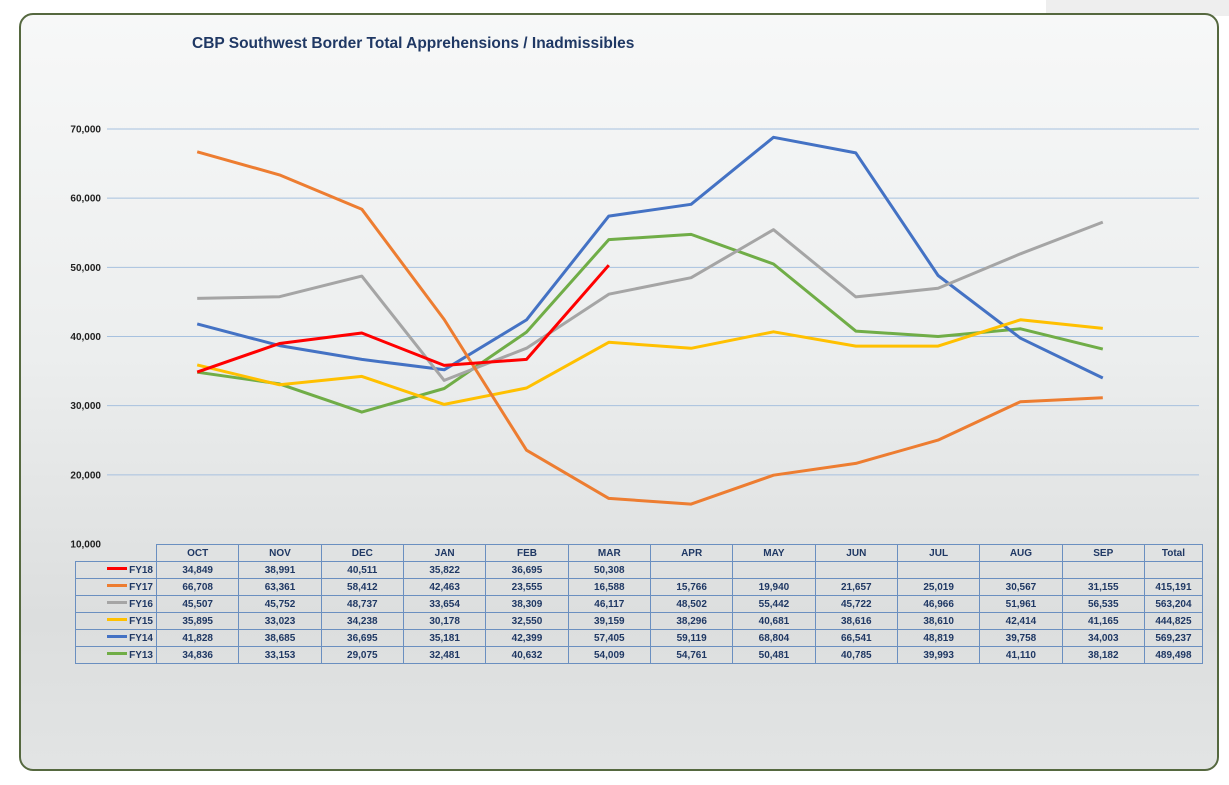 This screenshot has height=785, width=1229. I want to click on data-label: 41,165, so click(1103, 621).